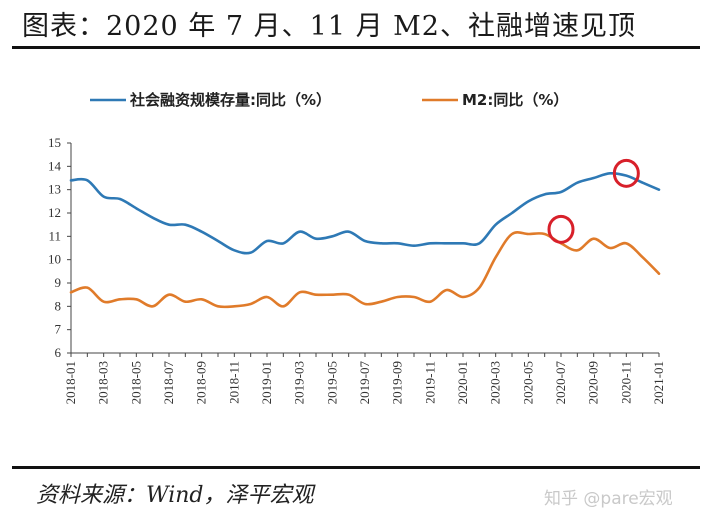 This screenshot has height=530, width=720. I want to click on y-tick-label: 7, so click(58, 329).